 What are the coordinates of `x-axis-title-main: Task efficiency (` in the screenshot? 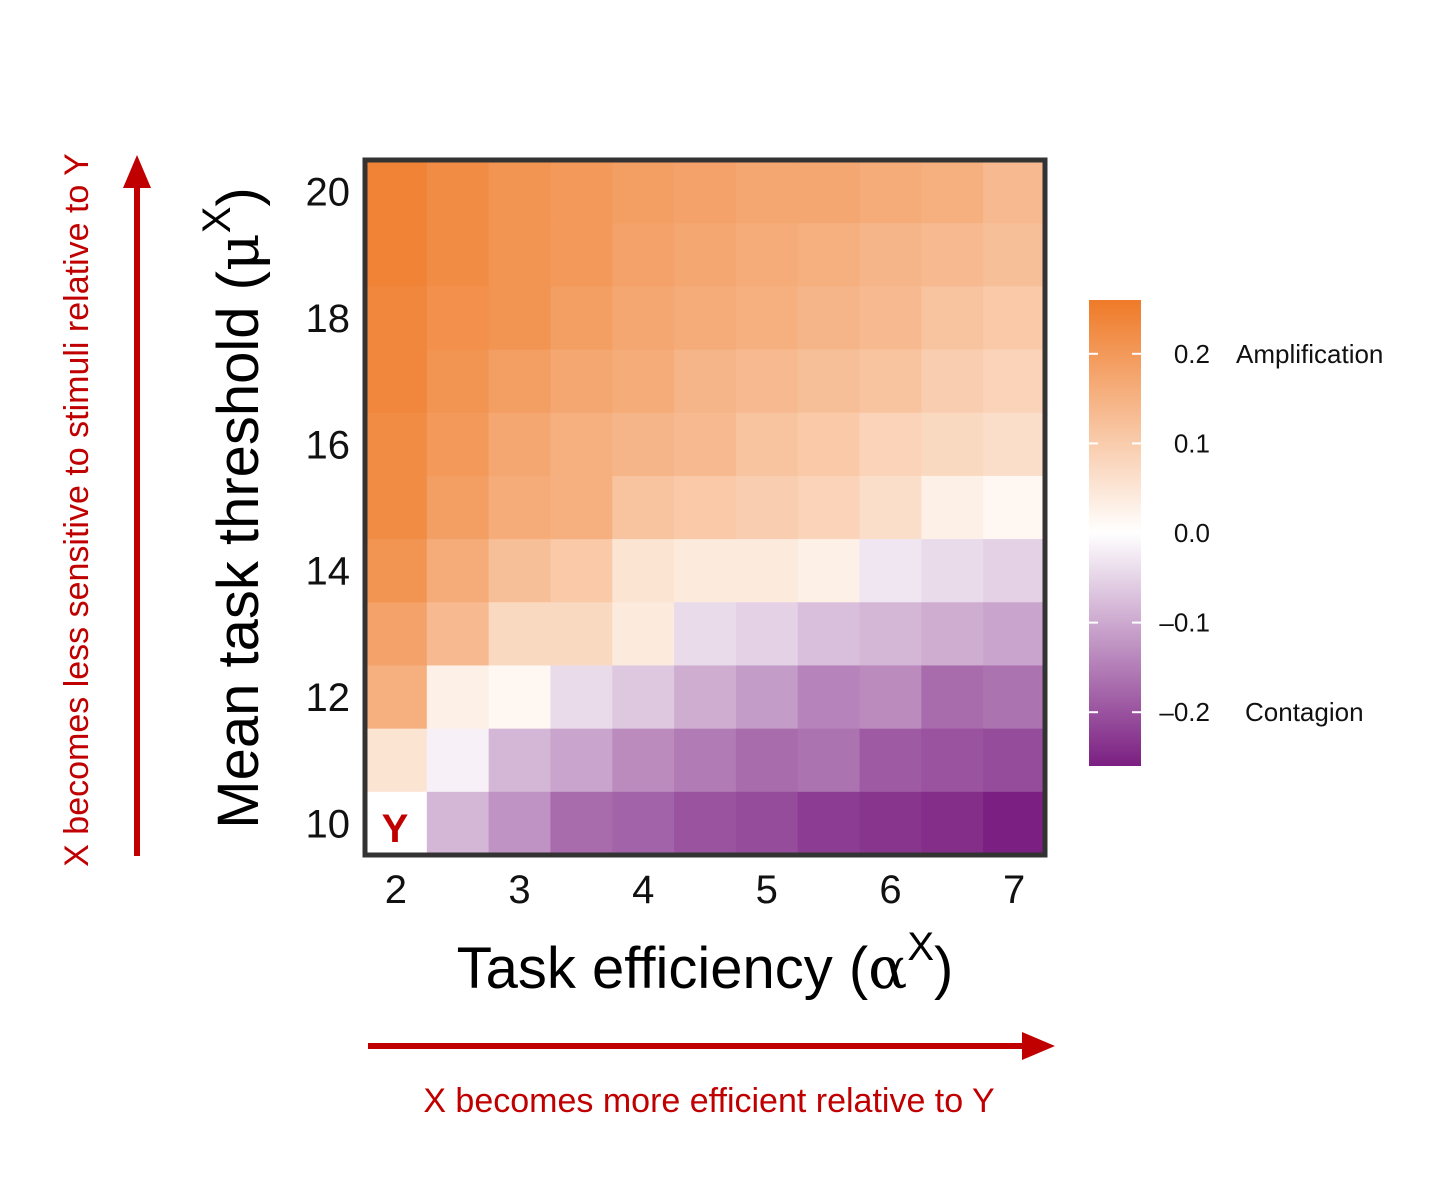 It's located at (663, 968).